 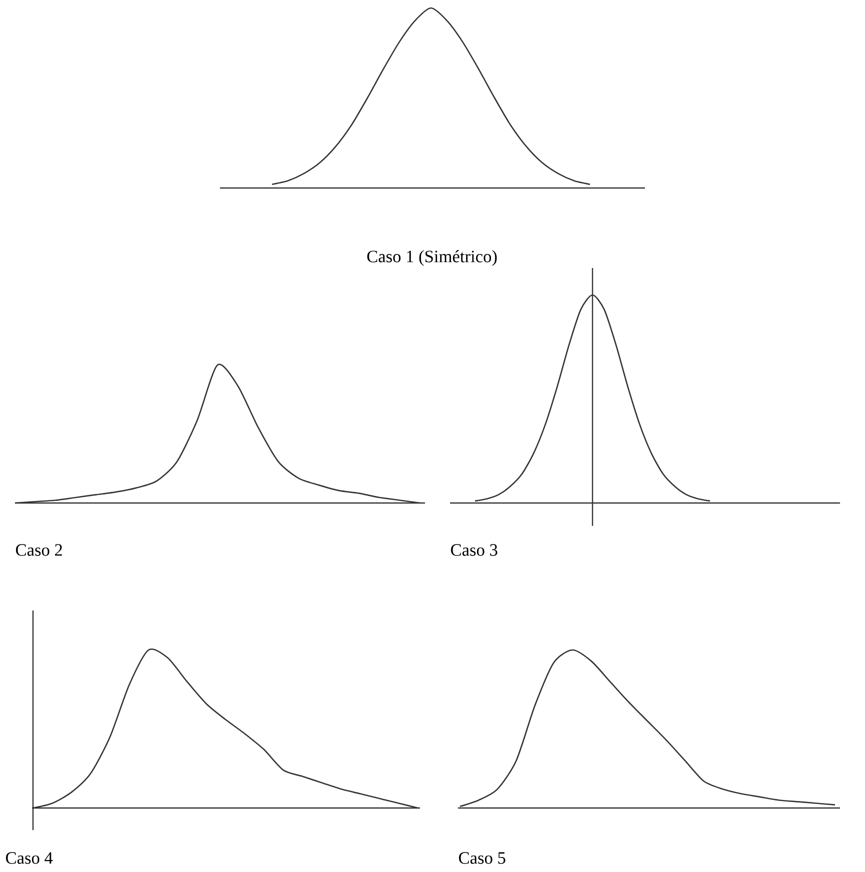 I want to click on text: Caso 2, so click(x=39, y=550).